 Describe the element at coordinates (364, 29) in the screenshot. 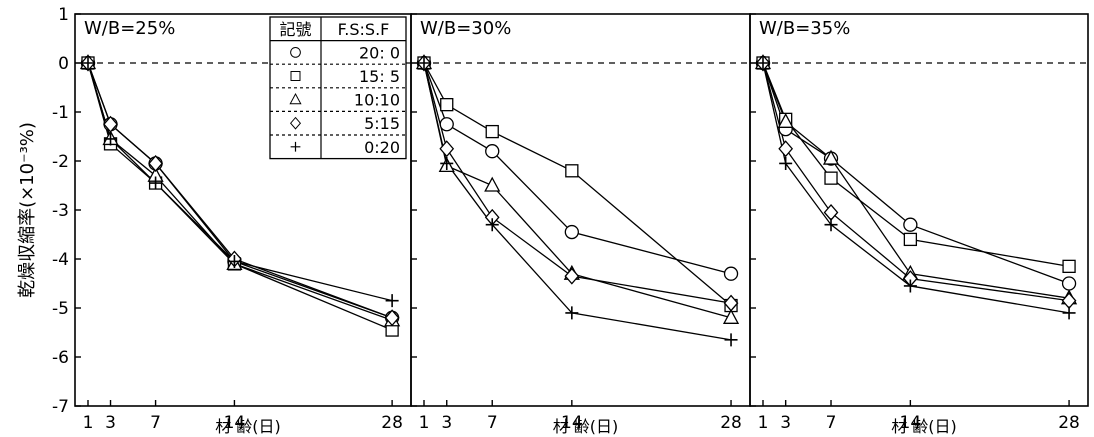

I see `legend-header-ratio: F.S:S.F` at that location.